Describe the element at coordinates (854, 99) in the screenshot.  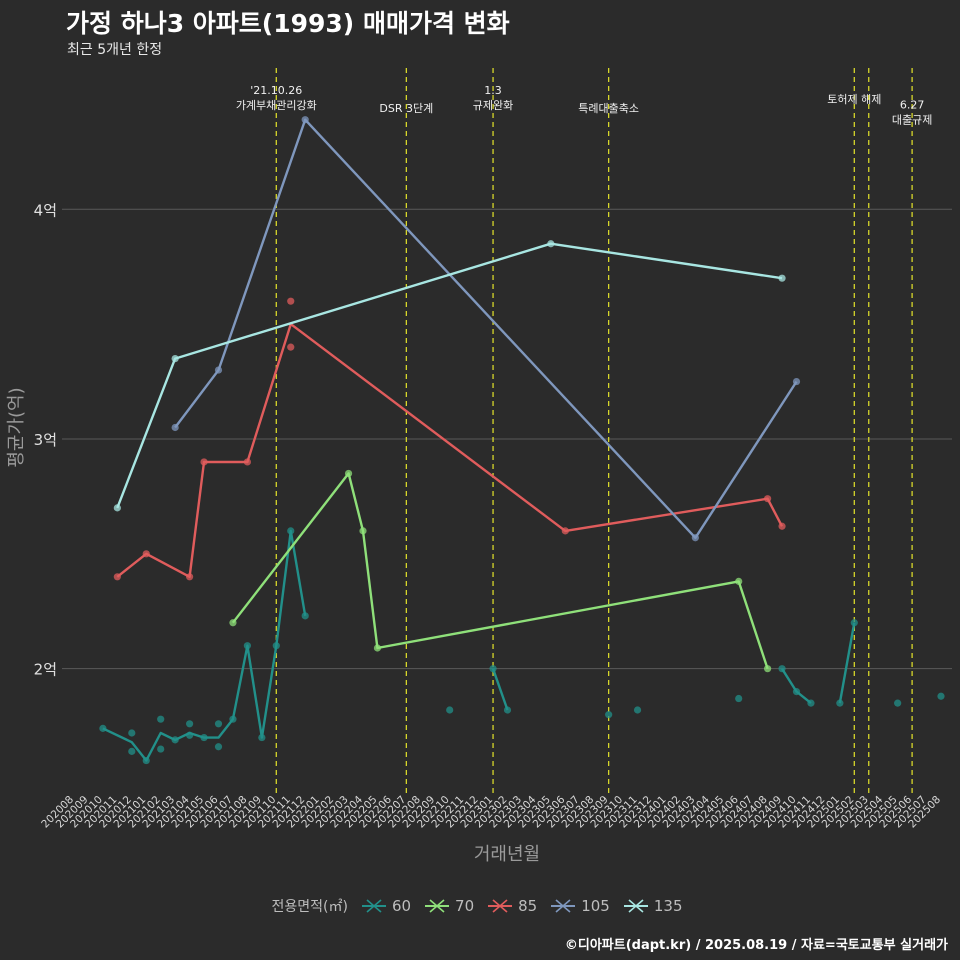
I see `event-label: 토허제 해제` at that location.